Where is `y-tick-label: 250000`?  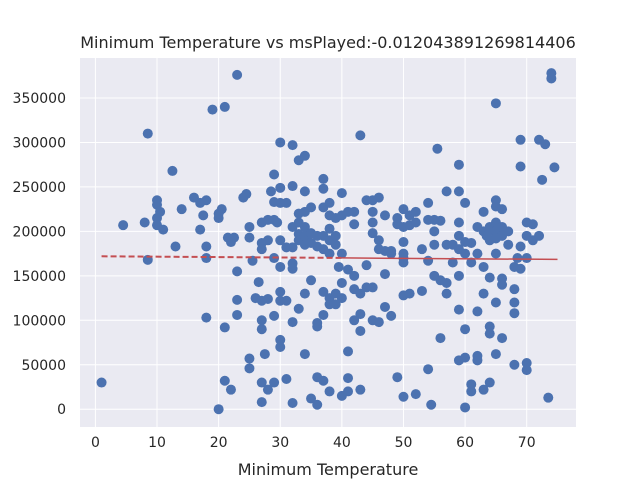
y-tick-label: 250000 is located at coordinates (39, 188).